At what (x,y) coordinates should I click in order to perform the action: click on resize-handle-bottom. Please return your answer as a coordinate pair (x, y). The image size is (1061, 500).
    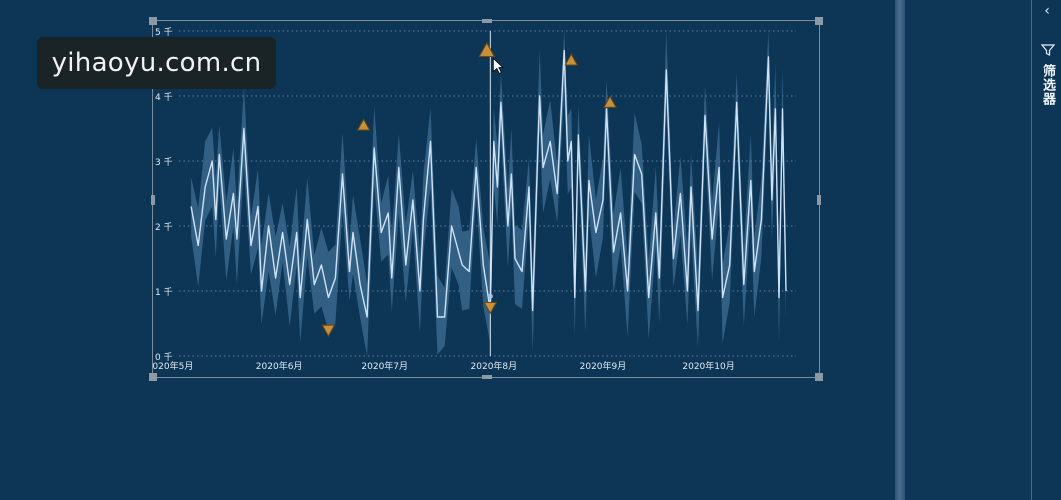
    Looking at the image, I should click on (487, 377).